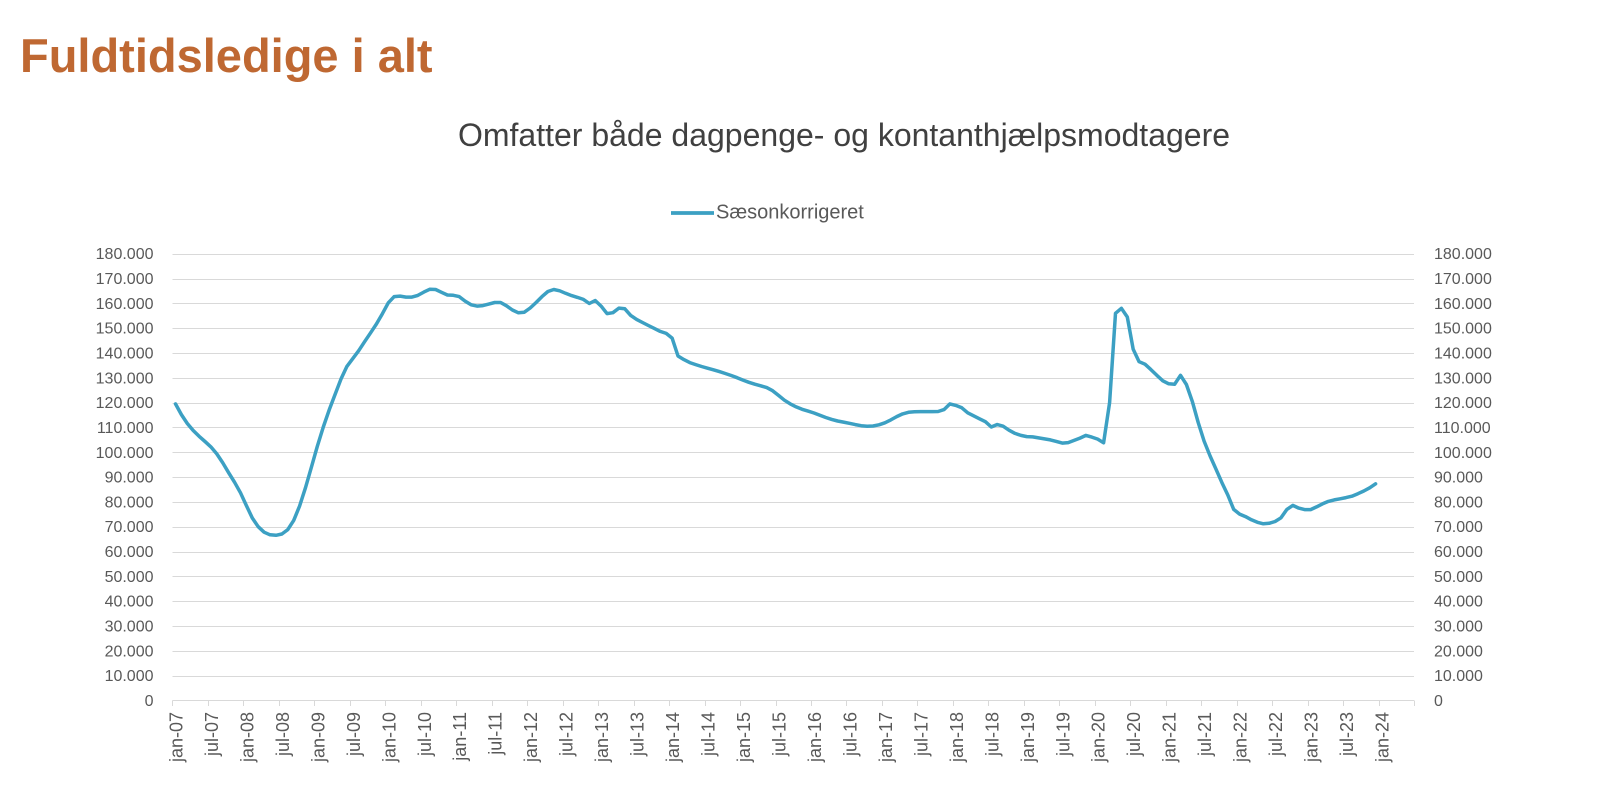  I want to click on svg-text: jul-09, so click(354, 734).